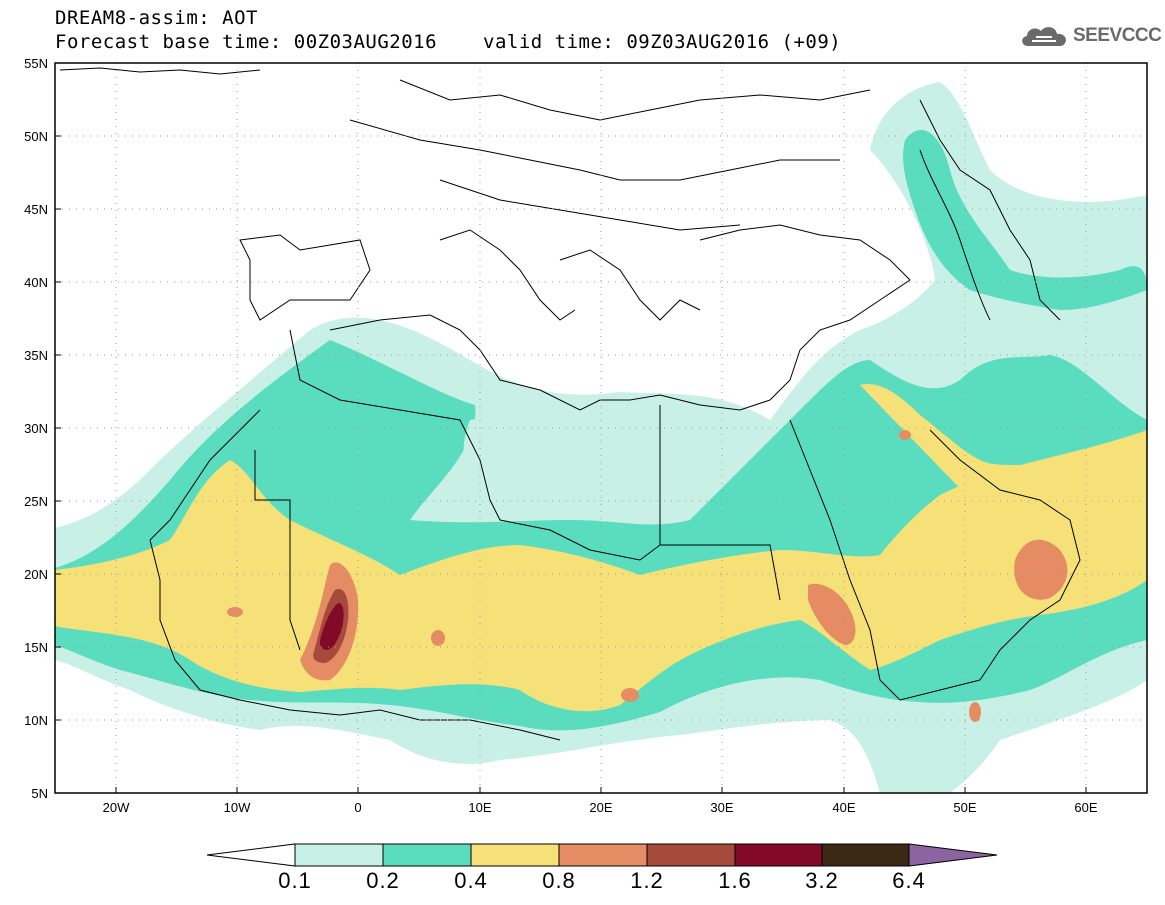  I want to click on aot-band-0.4, so click(955, 457).